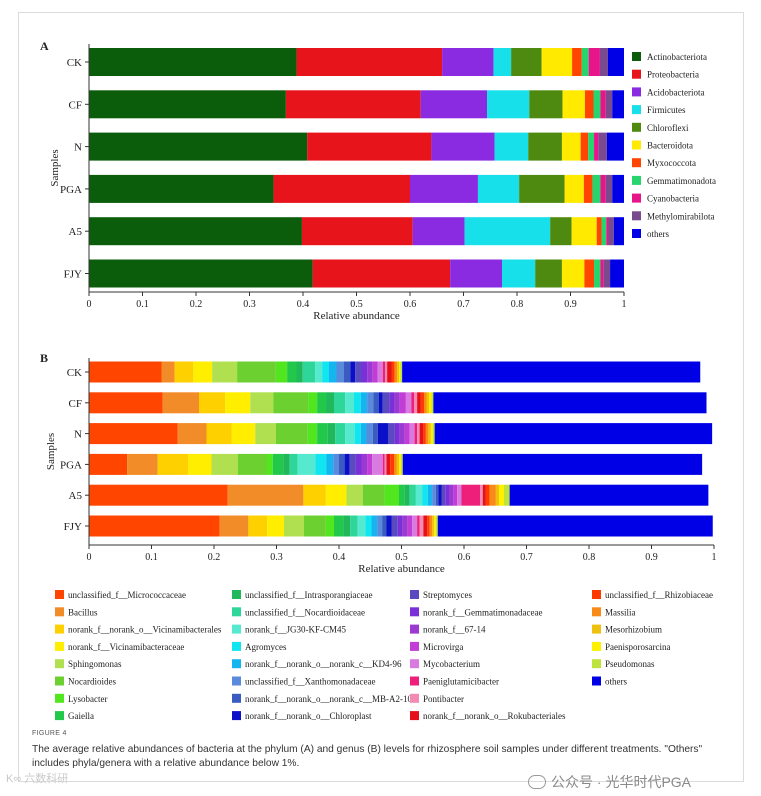 The image size is (761, 796). What do you see at coordinates (498, 188) in the screenshot?
I see `panel-a-bar-pga-firmicutes` at bounding box center [498, 188].